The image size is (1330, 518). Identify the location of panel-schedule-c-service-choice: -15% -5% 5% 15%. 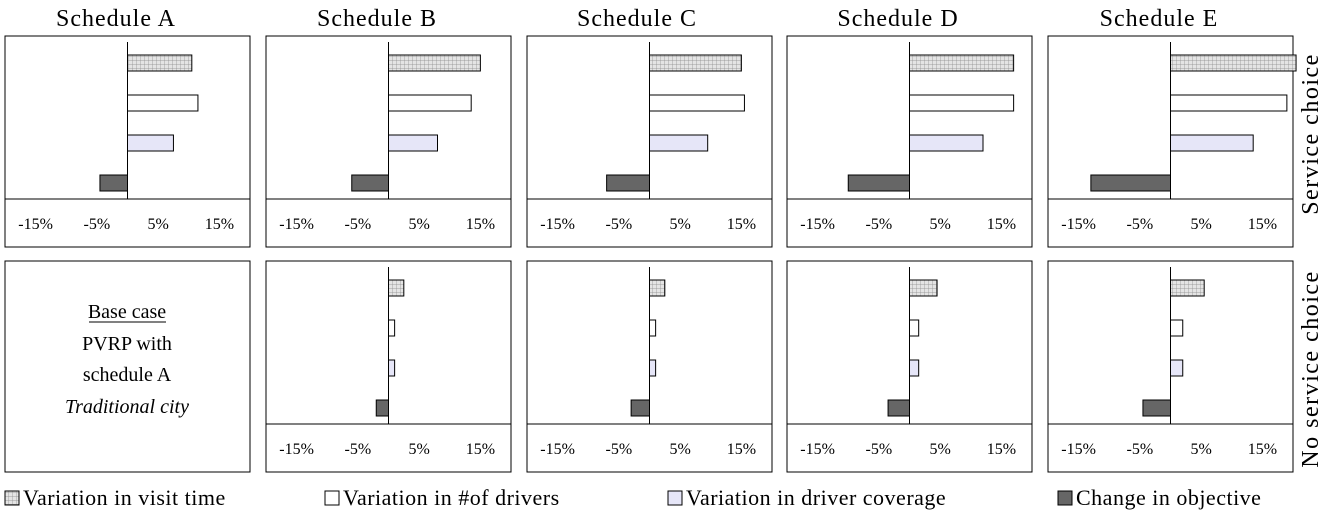
(649, 141).